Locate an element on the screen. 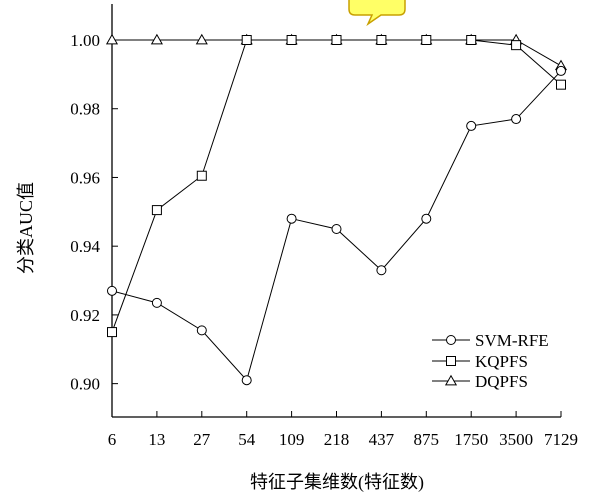  x-axis-ticks: 6 13 27 54 109 218 437 875 1750 3500 7129 is located at coordinates (343, 430).